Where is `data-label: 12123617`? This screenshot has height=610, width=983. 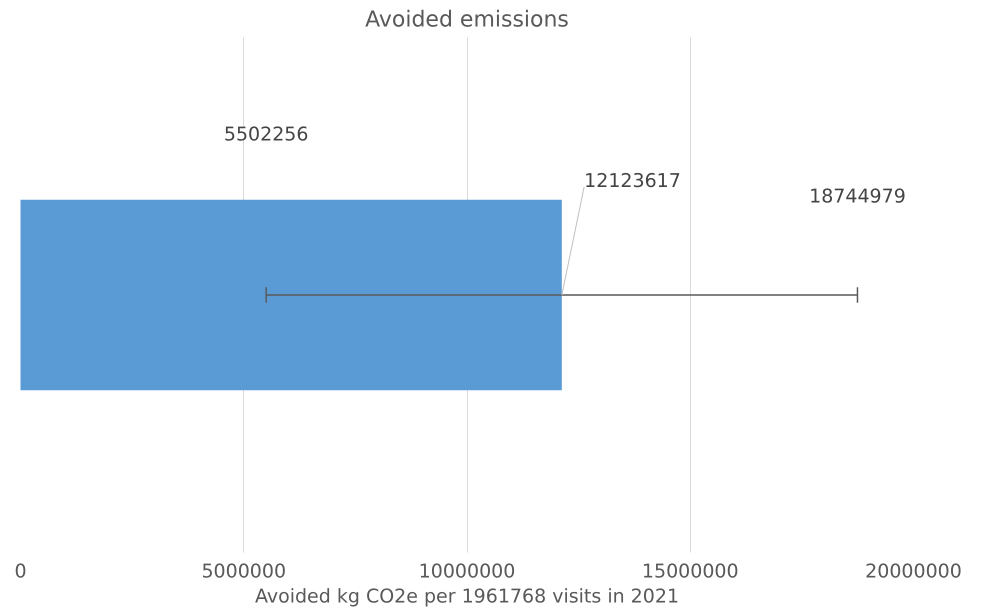 data-label: 12123617 is located at coordinates (632, 181).